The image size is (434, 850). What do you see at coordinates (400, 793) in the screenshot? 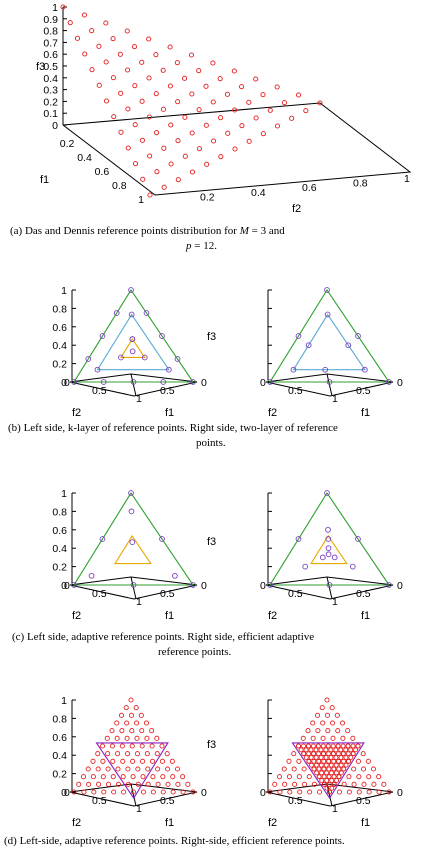
I see `corner-zero-right: 0` at bounding box center [400, 793].